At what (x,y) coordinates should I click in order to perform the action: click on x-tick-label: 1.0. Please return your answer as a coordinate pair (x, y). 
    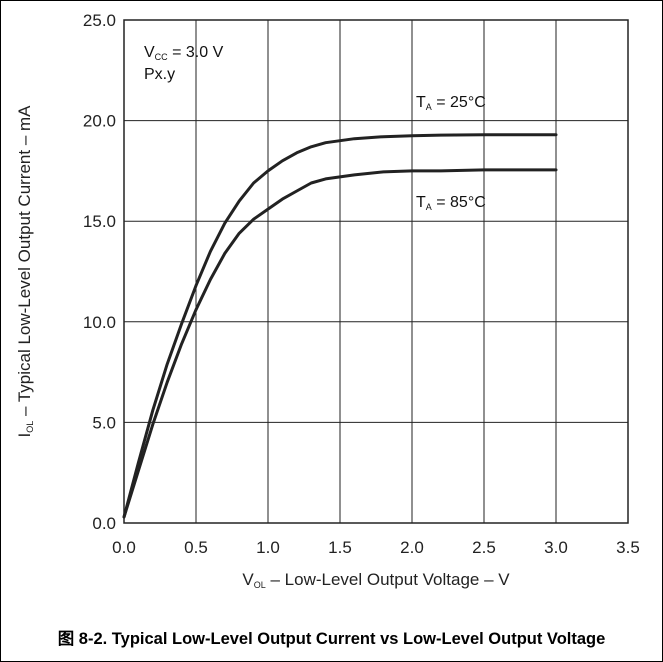
    Looking at the image, I should click on (268, 547).